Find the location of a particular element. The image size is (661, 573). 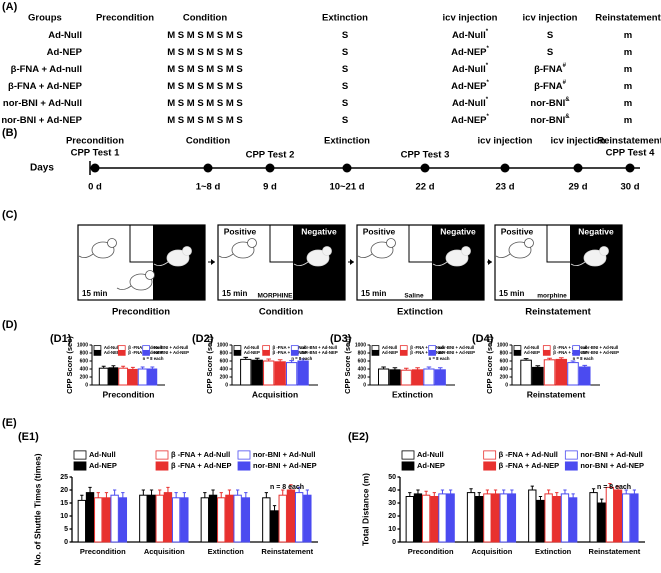

table-cell: nor-BNI + Ad-NEP is located at coordinates (41, 120).